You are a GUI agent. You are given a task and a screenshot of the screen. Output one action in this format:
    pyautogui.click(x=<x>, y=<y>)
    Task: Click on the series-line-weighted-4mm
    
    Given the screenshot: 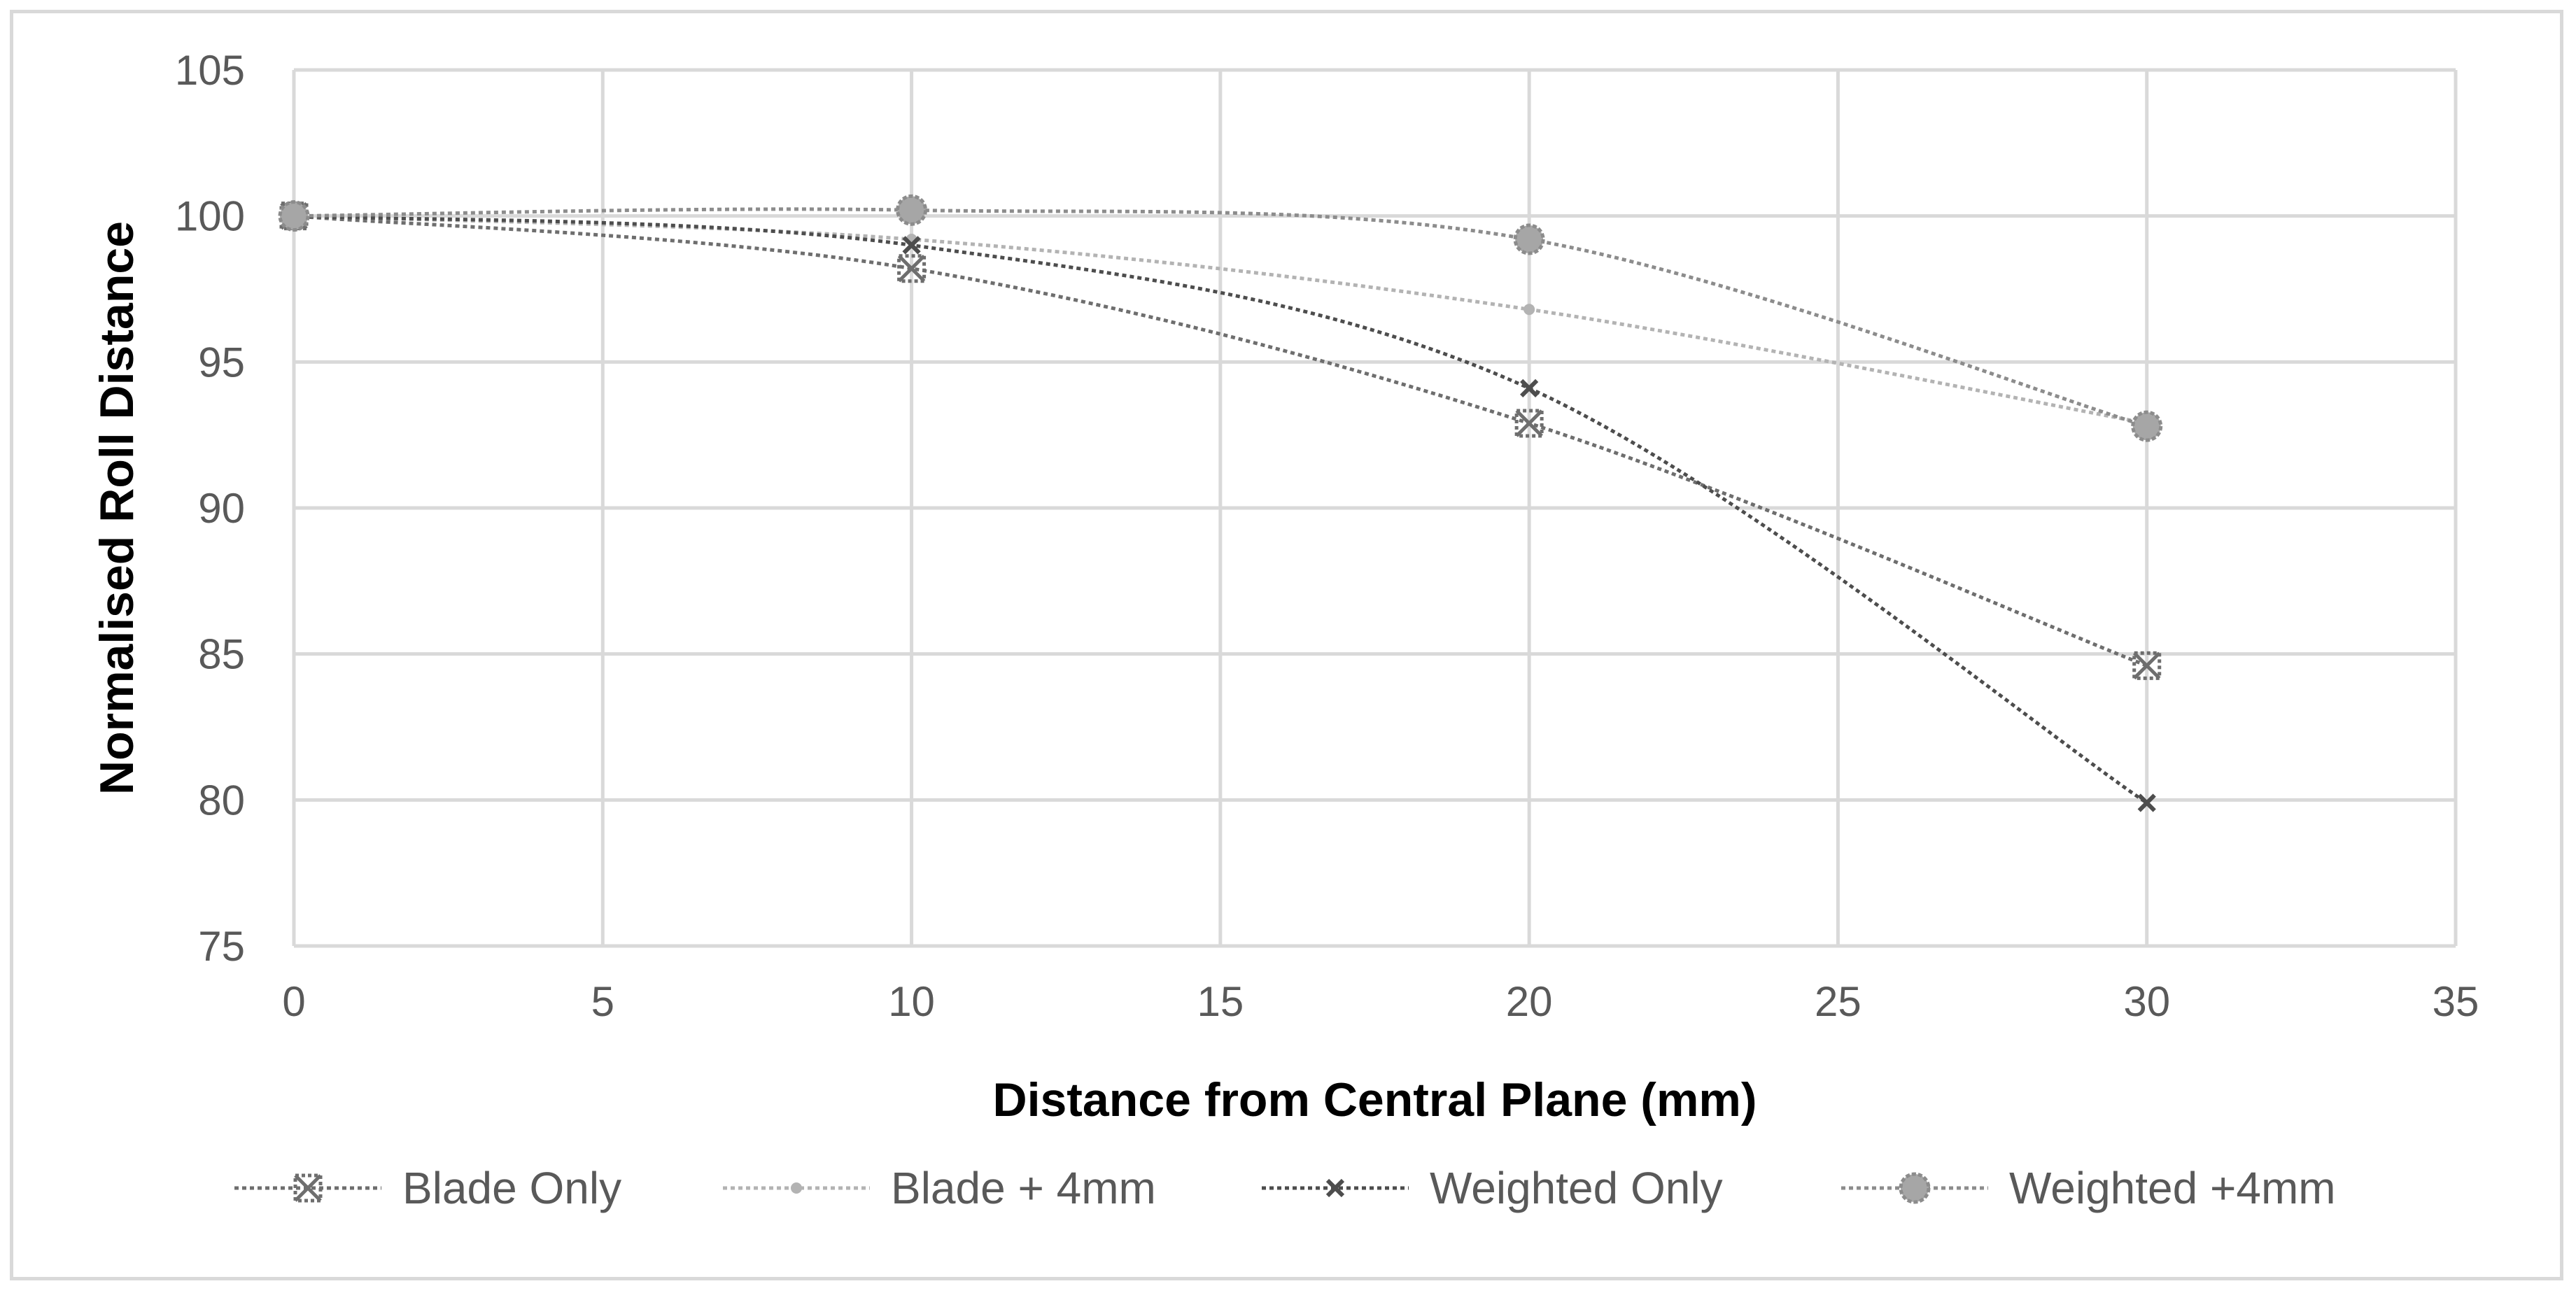 What is the action you would take?
    pyautogui.click(x=1220, y=317)
    